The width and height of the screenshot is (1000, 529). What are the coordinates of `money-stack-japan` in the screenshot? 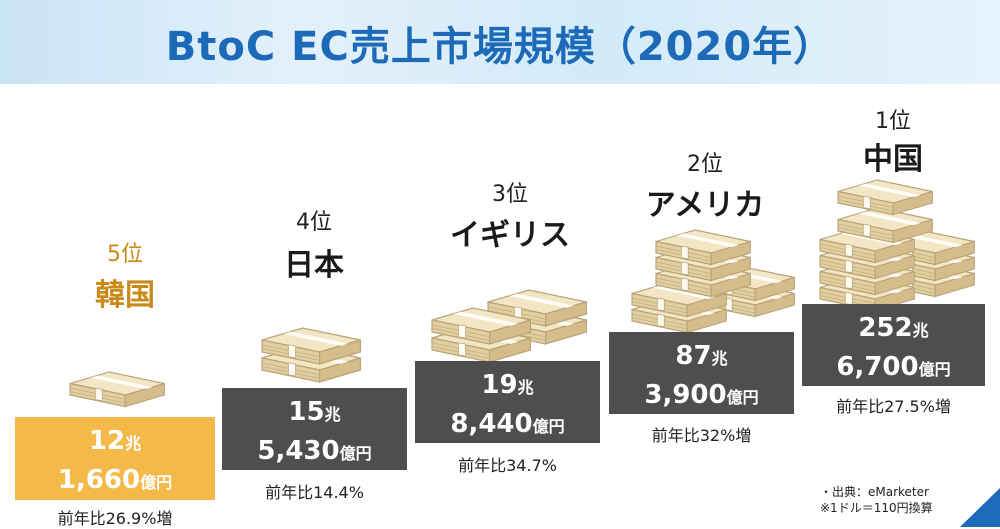 It's located at (311, 355).